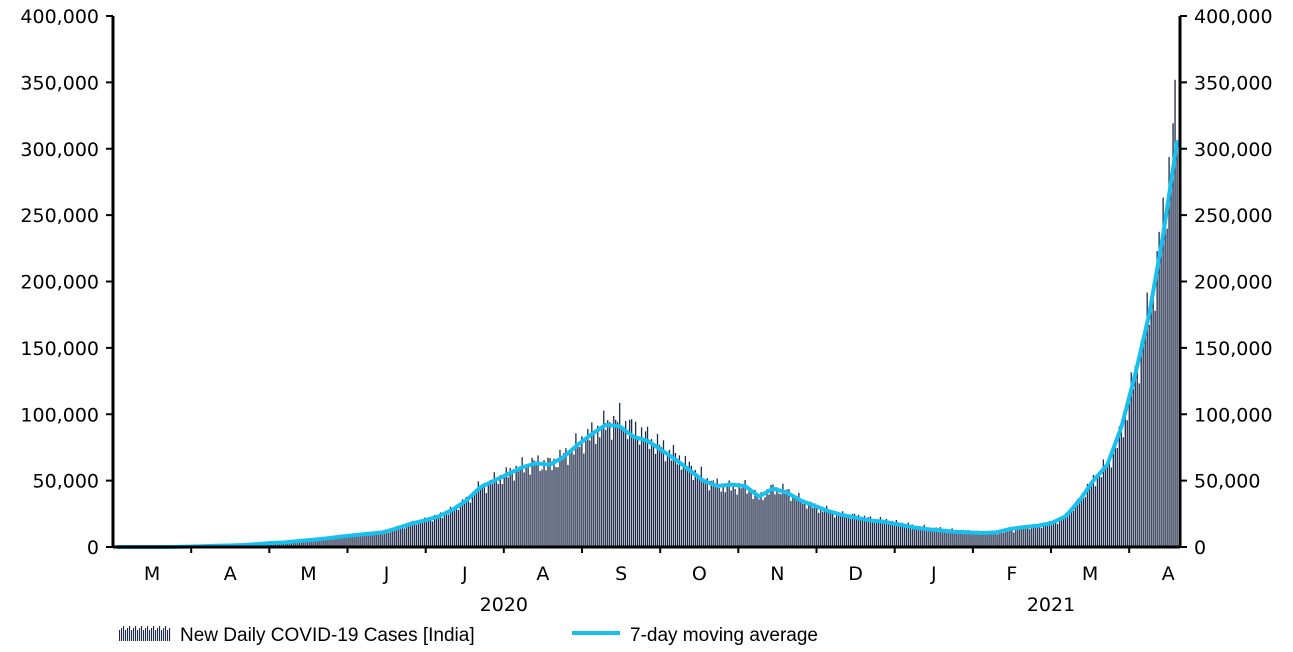  Describe the element at coordinates (1233, 150) in the screenshot. I see `y-tick-label-right: 300,000` at that location.